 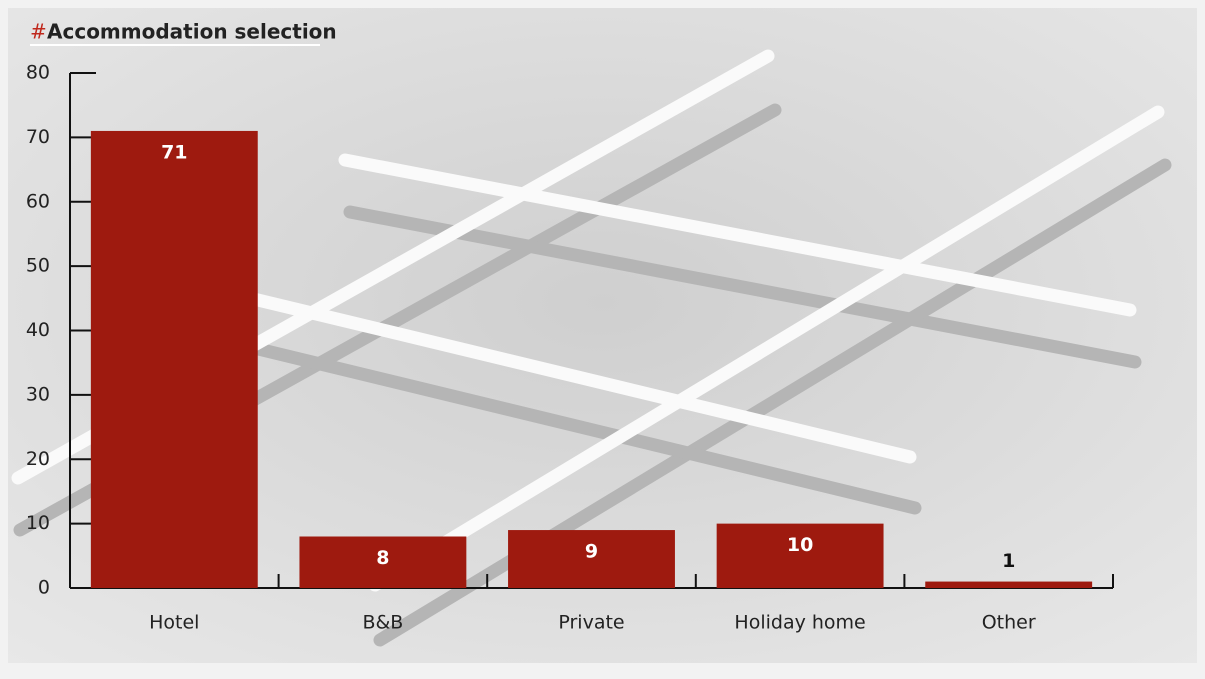 What do you see at coordinates (1008, 561) in the screenshot?
I see `value-label: 1` at bounding box center [1008, 561].